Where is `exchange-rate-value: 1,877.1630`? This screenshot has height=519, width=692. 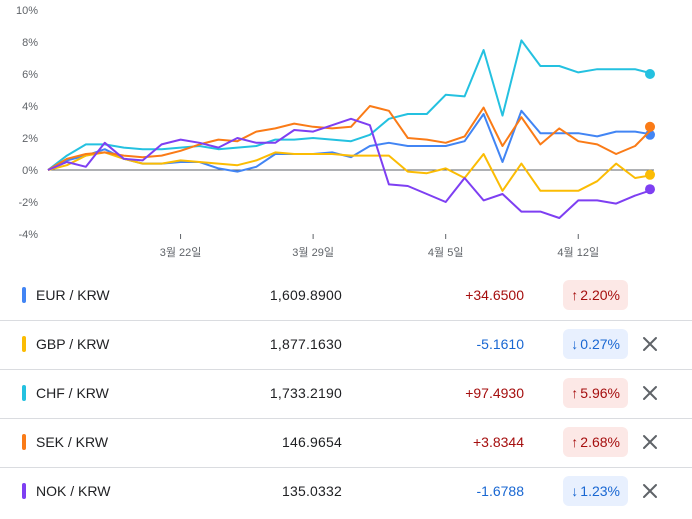
exchange-rate-value: 1,877.1630 is located at coordinates (305, 344).